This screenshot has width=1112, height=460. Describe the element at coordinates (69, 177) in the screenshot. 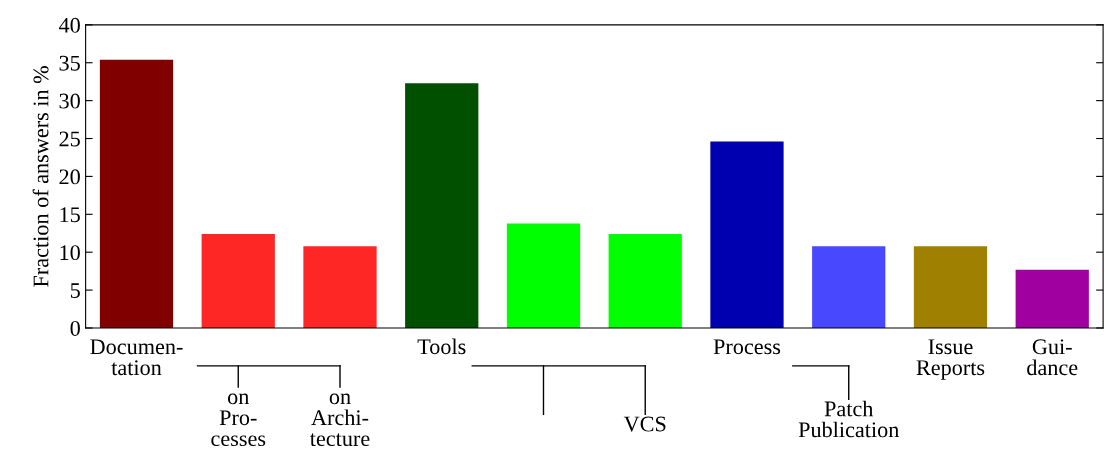

I see `y-tick-label: 20` at that location.